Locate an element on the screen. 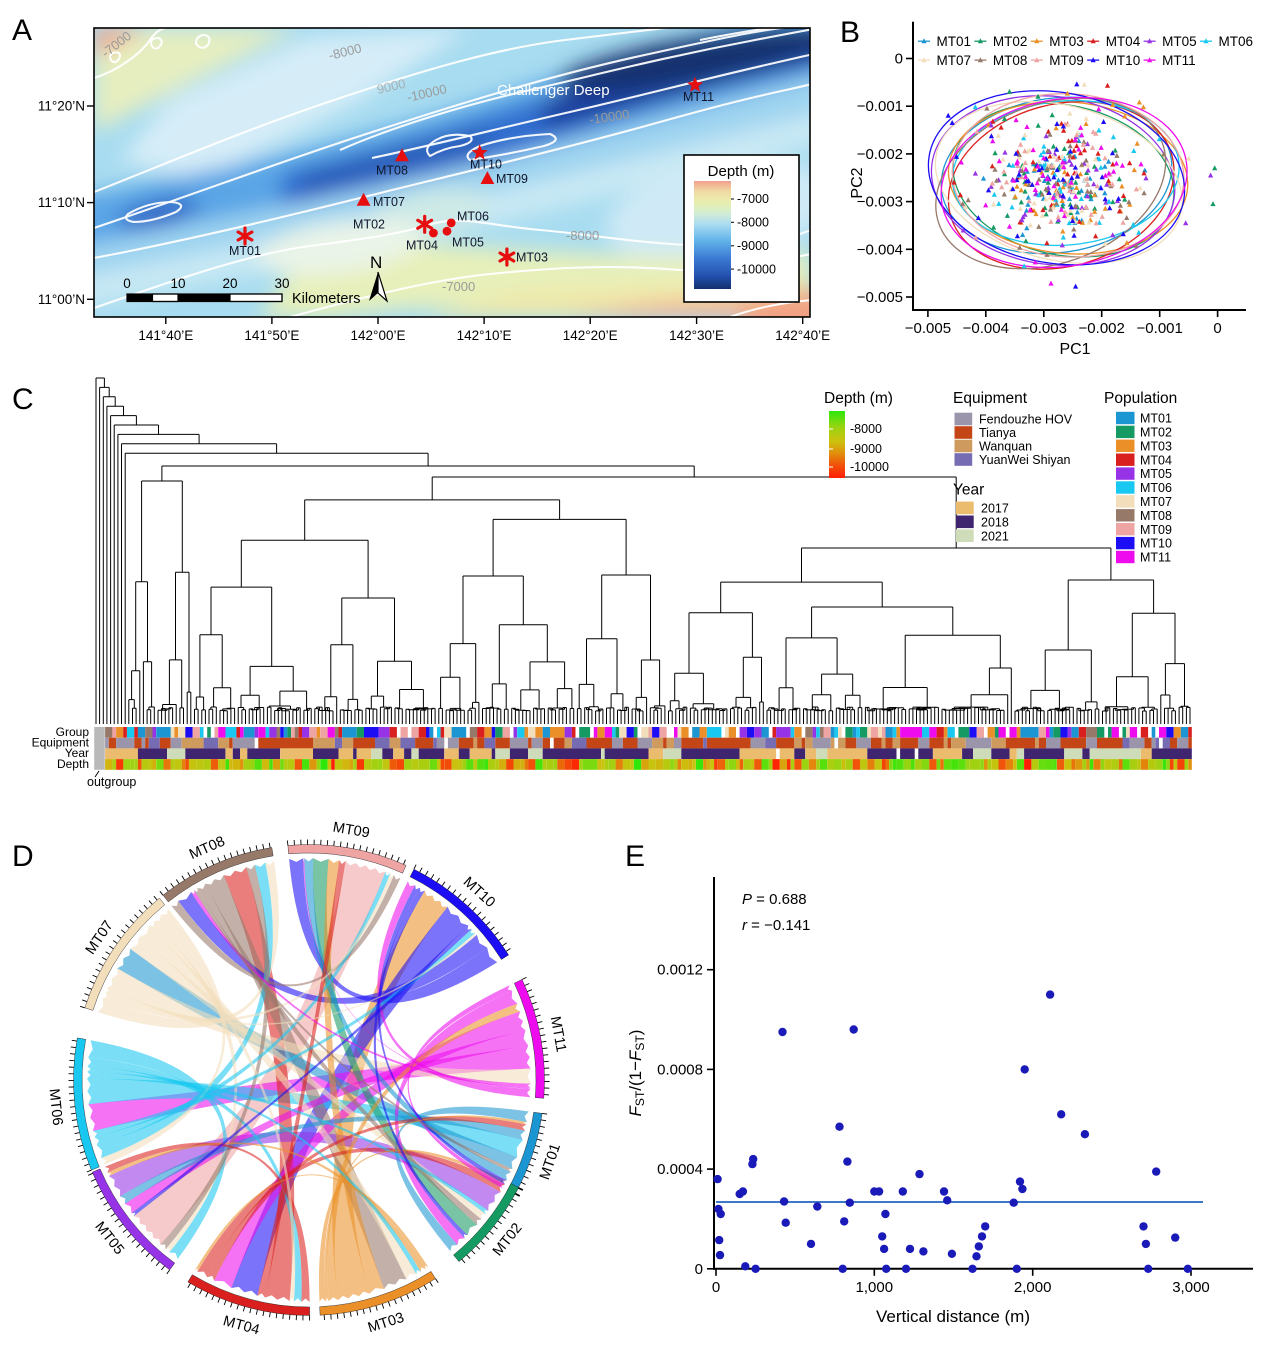 The height and width of the screenshot is (1359, 1268). svg-text: −0.001 is located at coordinates (1160, 328).